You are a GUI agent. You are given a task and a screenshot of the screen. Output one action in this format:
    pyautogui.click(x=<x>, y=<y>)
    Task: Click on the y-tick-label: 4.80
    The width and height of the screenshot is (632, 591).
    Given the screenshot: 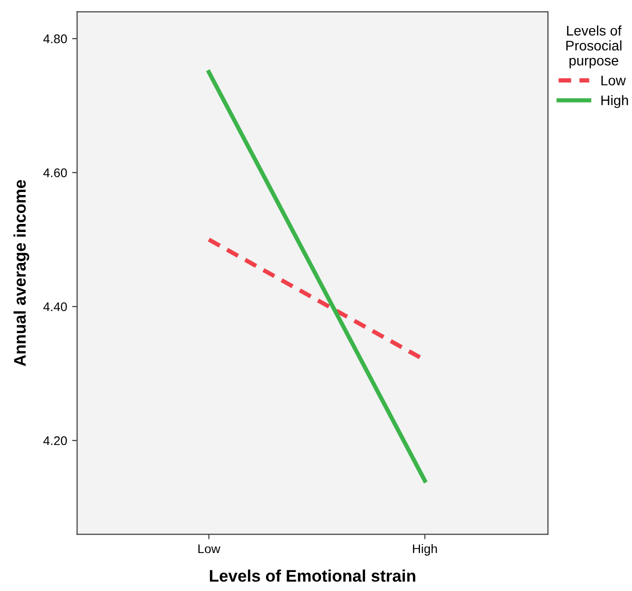 What is the action you would take?
    pyautogui.click(x=55, y=39)
    